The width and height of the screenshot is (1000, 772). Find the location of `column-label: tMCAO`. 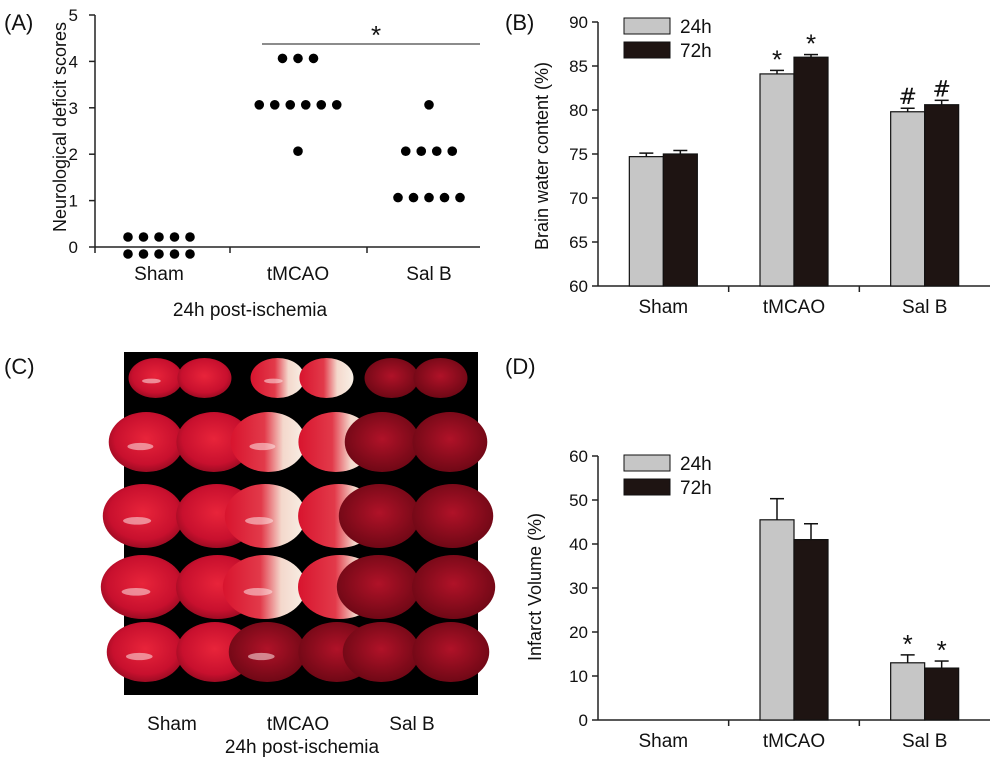

column-label: tMCAO is located at coordinates (298, 724).